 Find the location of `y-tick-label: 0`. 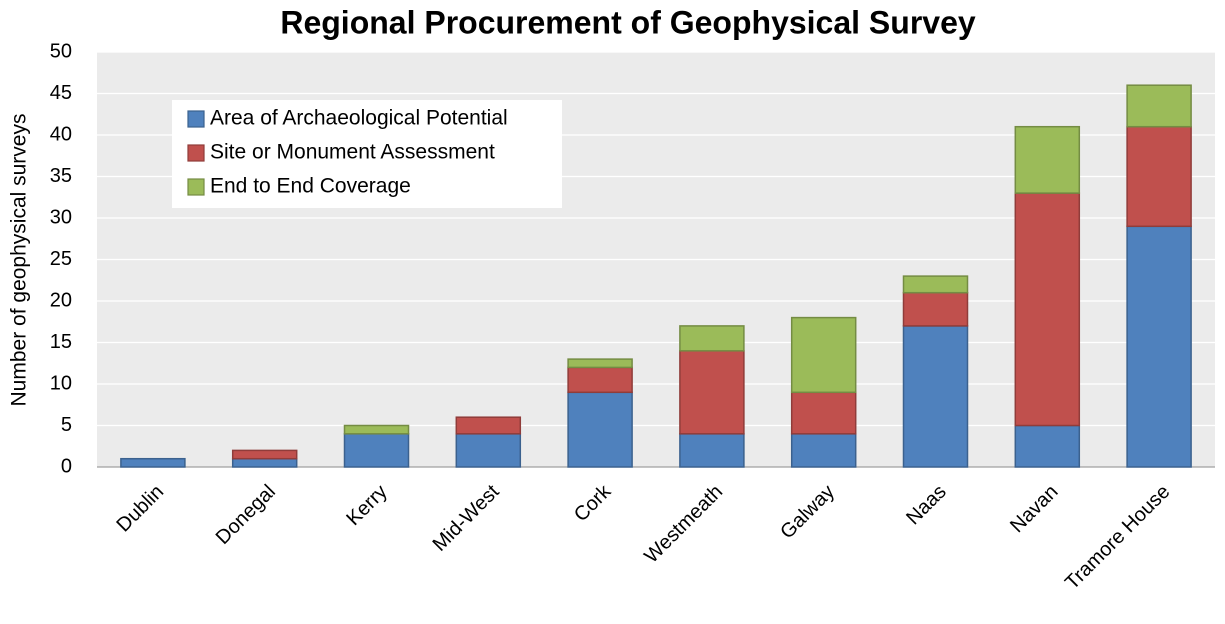

y-tick-label: 0 is located at coordinates (66, 466).